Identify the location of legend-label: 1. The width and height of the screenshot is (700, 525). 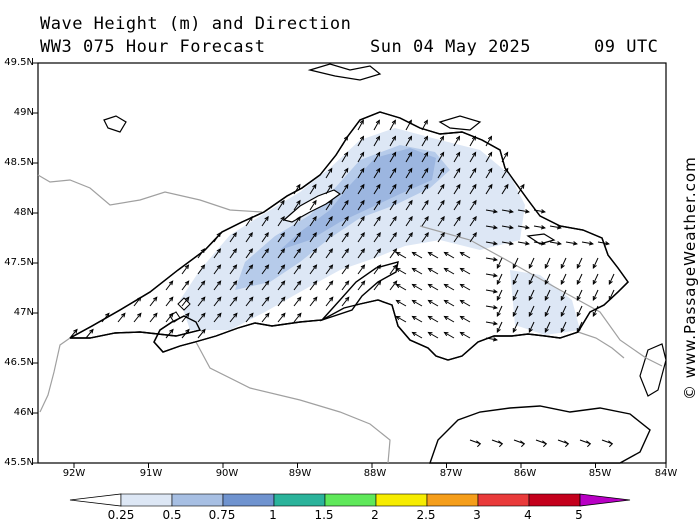
(273, 515).